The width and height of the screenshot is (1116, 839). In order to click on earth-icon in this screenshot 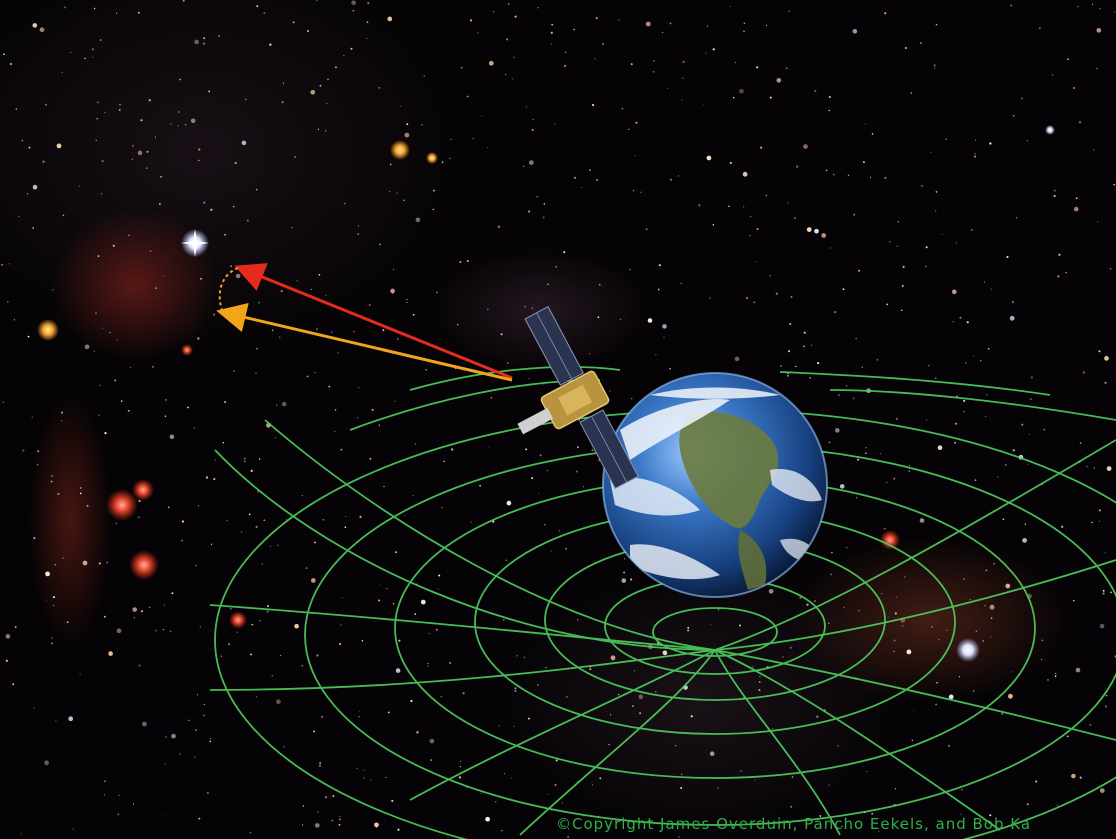, I will do `click(715, 485)`.